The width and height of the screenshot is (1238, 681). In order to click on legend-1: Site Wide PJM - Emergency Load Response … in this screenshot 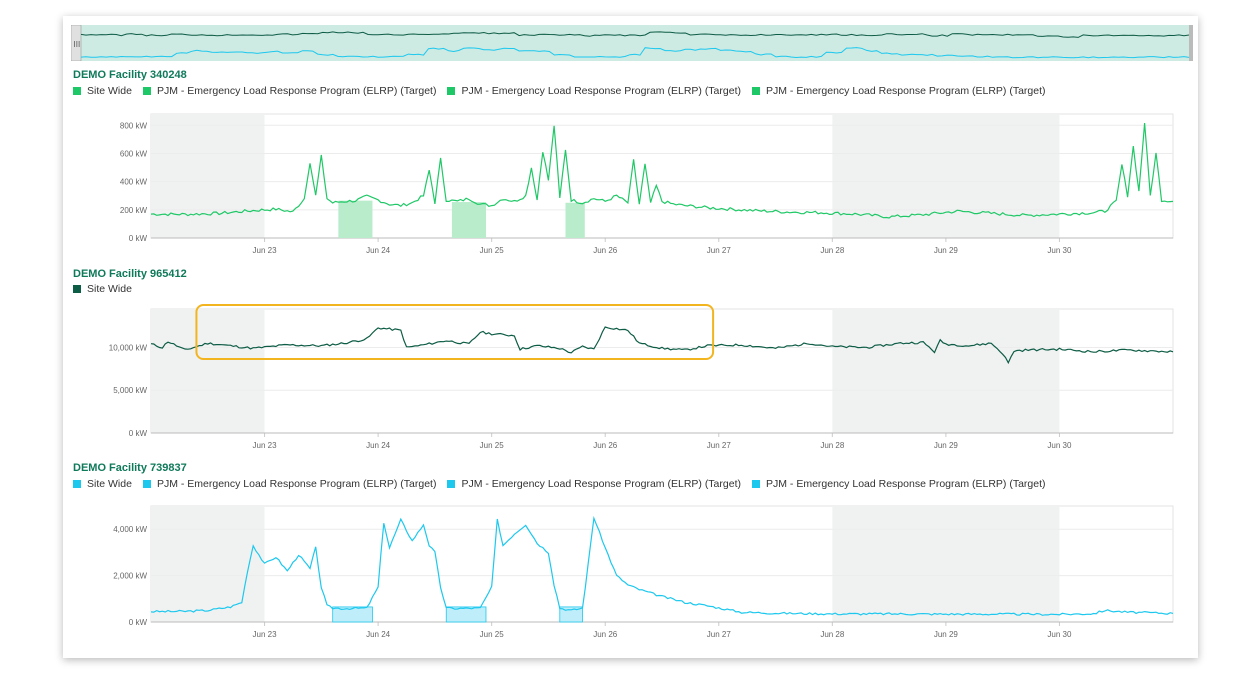, I will do `click(559, 91)`.